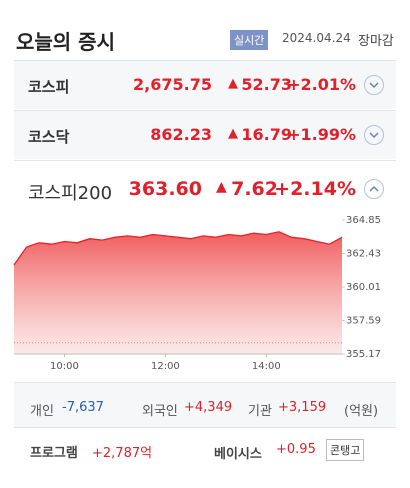 The image size is (410, 488). What do you see at coordinates (266, 84) in the screenshot?
I see `index-change: 52.73` at bounding box center [266, 84].